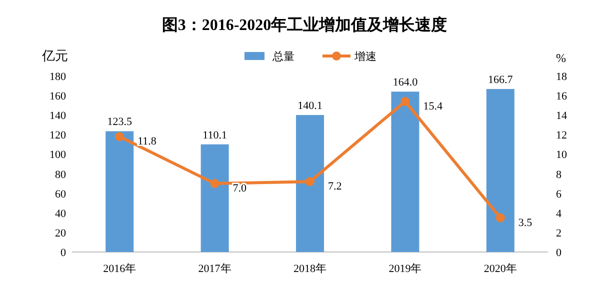  I want to click on y-tick-label: 120, so click(58, 136).